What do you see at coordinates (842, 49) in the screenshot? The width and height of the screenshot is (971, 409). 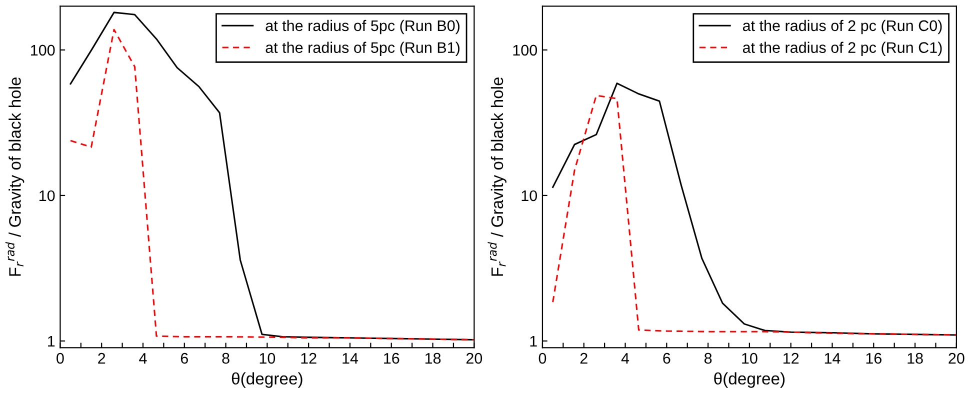 I see `legend-label: at the radius of 2 pc (Run C1)` at bounding box center [842, 49].